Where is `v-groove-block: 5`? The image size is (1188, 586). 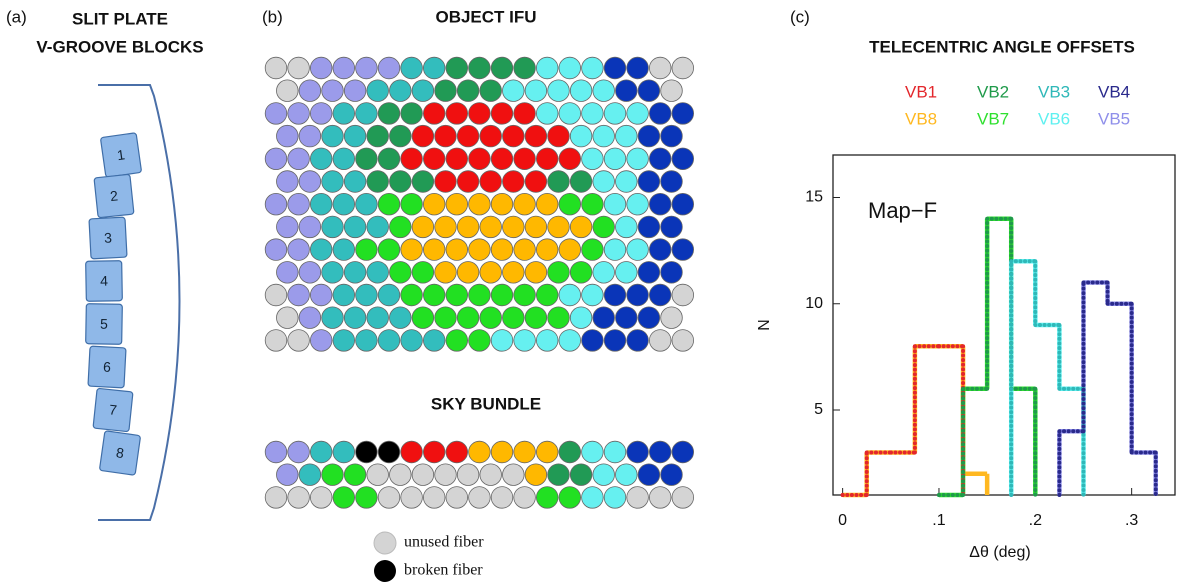 v-groove-block: 5 is located at coordinates (104, 324).